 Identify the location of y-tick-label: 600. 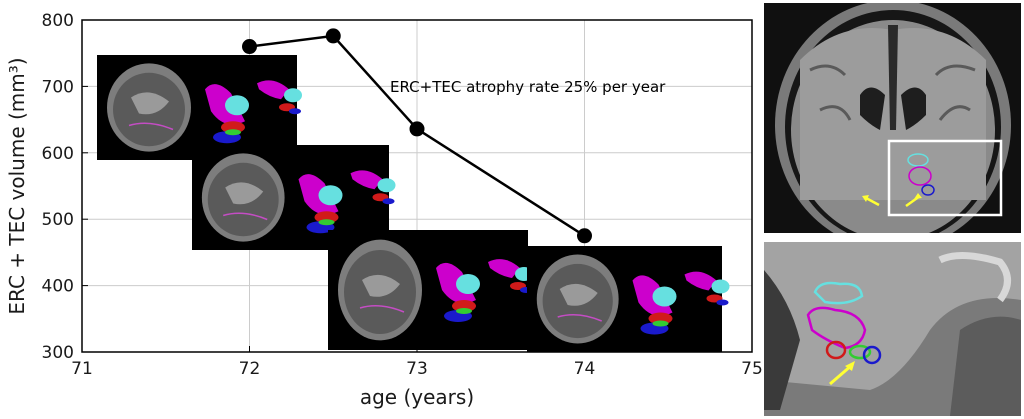
(58, 154).